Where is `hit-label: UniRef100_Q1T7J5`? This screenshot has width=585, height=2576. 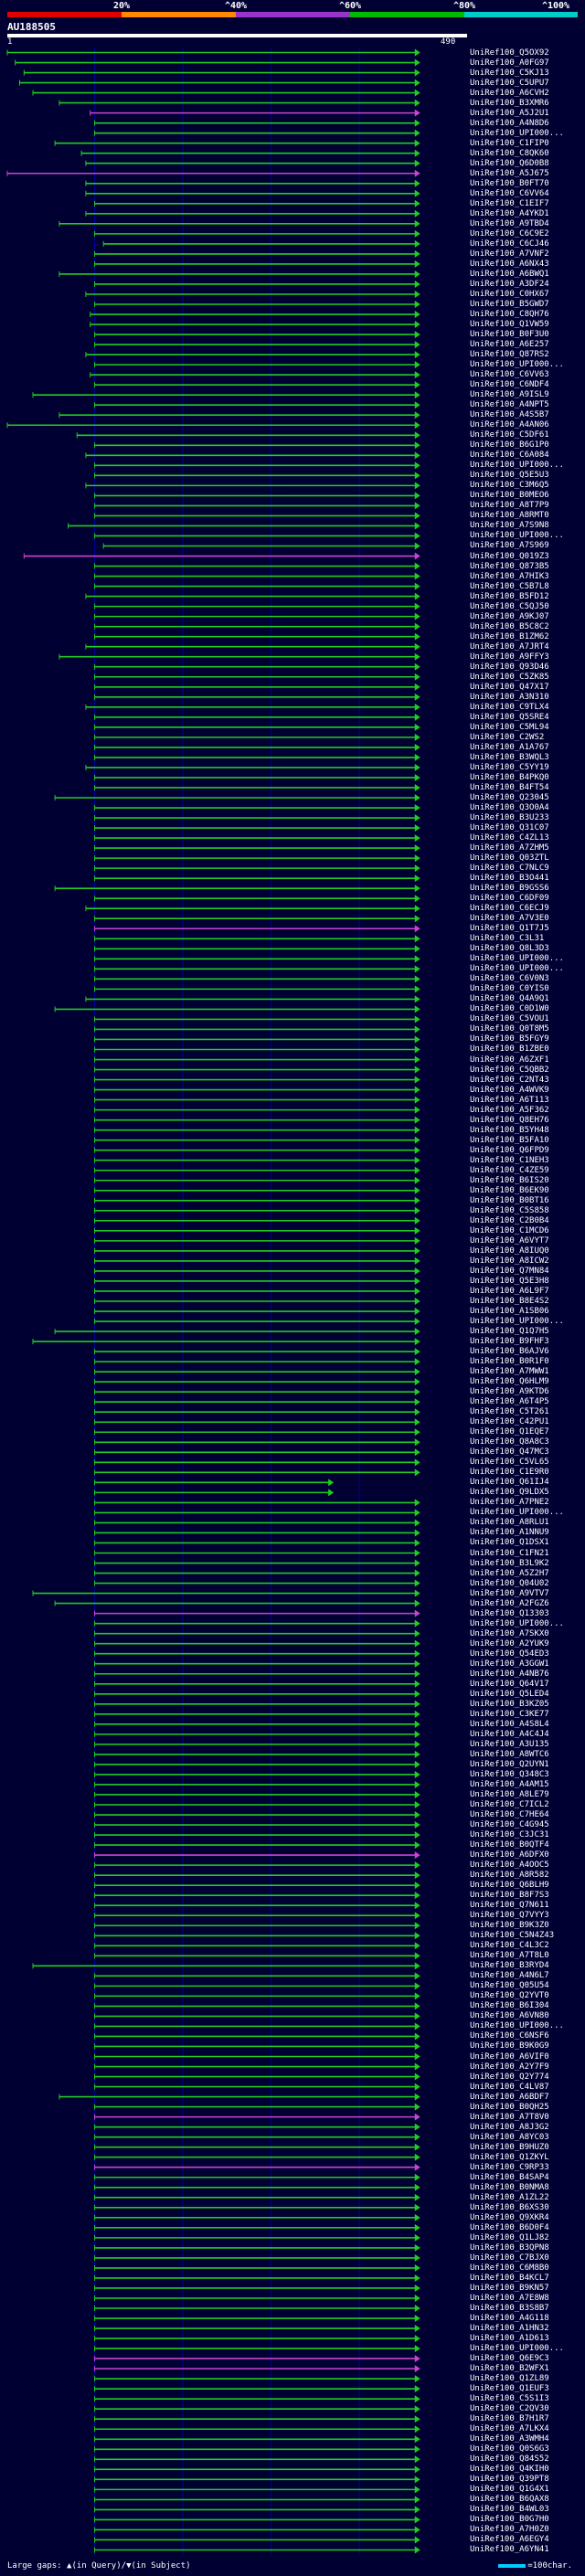
hit-label: UniRef100_Q1T7J5 is located at coordinates (510, 929).